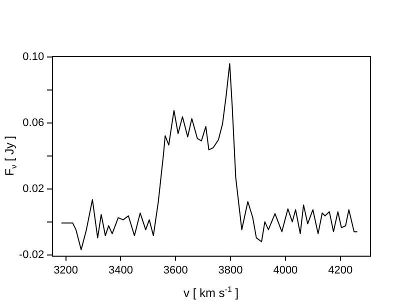 This screenshot has height=300, width=400. Describe the element at coordinates (285, 270) in the screenshot. I see `x-tick-label: 4000` at that location.